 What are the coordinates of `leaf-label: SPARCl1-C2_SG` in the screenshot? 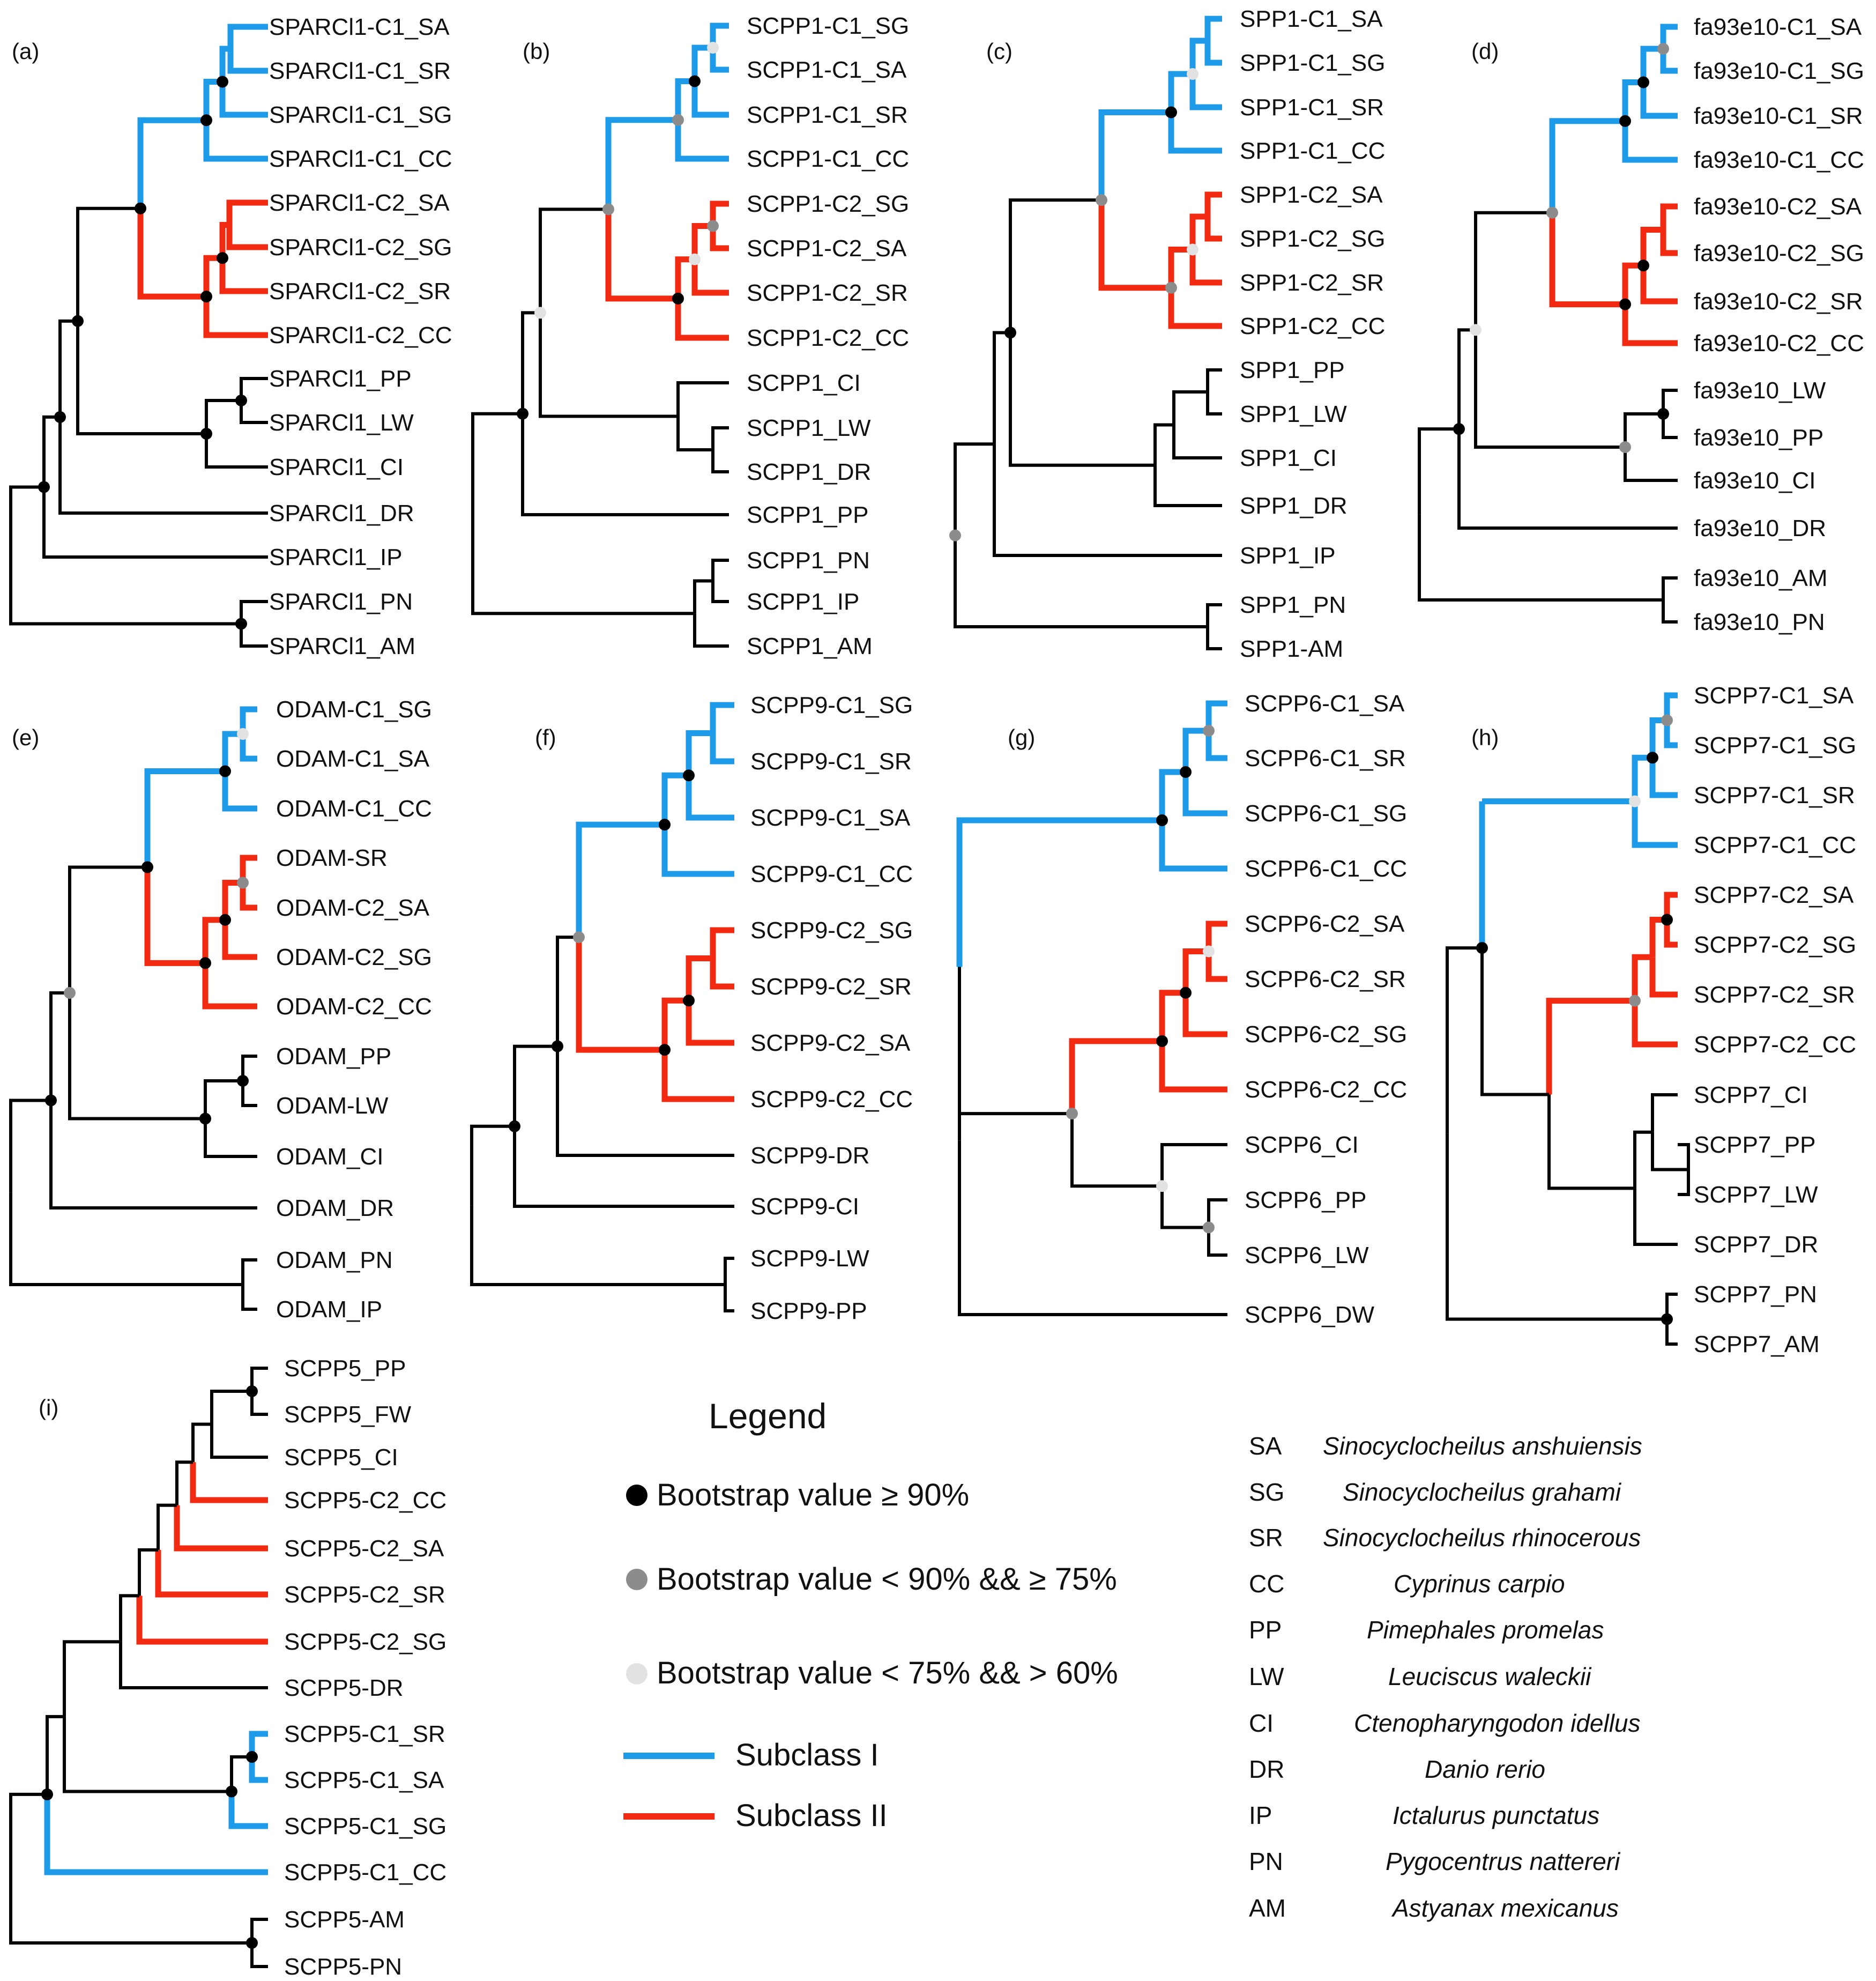 It's located at (361, 247).